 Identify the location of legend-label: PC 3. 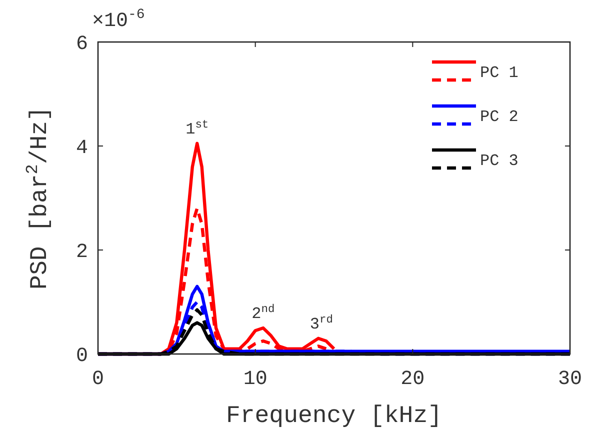
(499, 161).